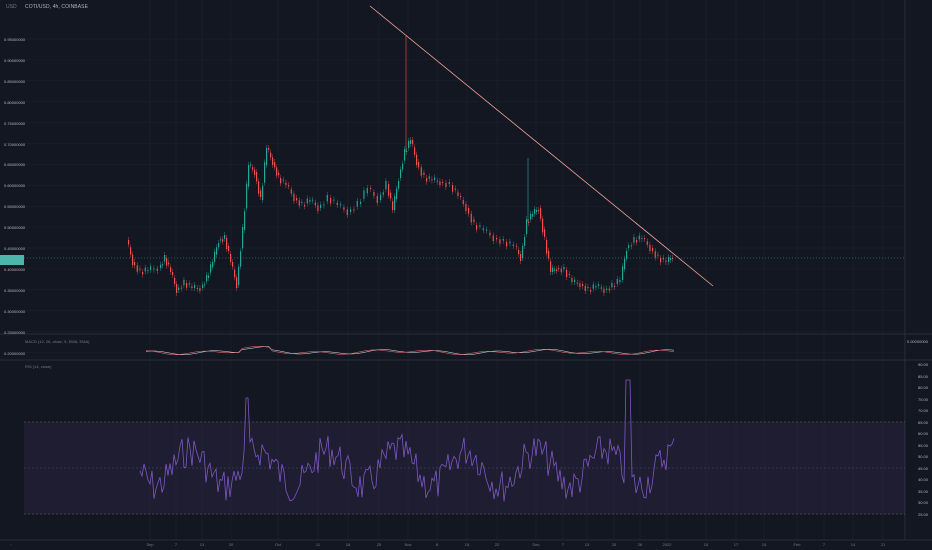 Image resolution: width=932 pixels, height=550 pixels. Describe the element at coordinates (587, 544) in the screenshot. I see `time-axis-label: 13` at that location.